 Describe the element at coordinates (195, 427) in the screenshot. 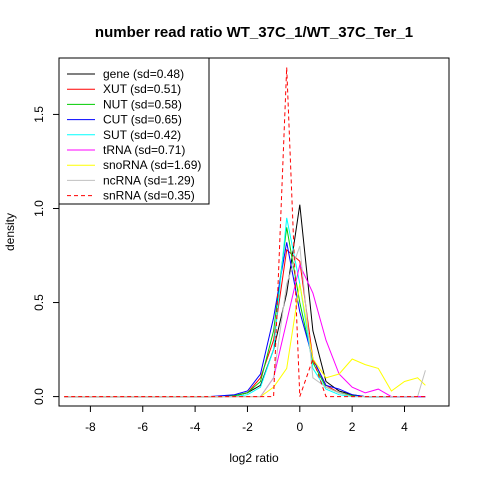

I see `x-tick-label: -4` at that location.